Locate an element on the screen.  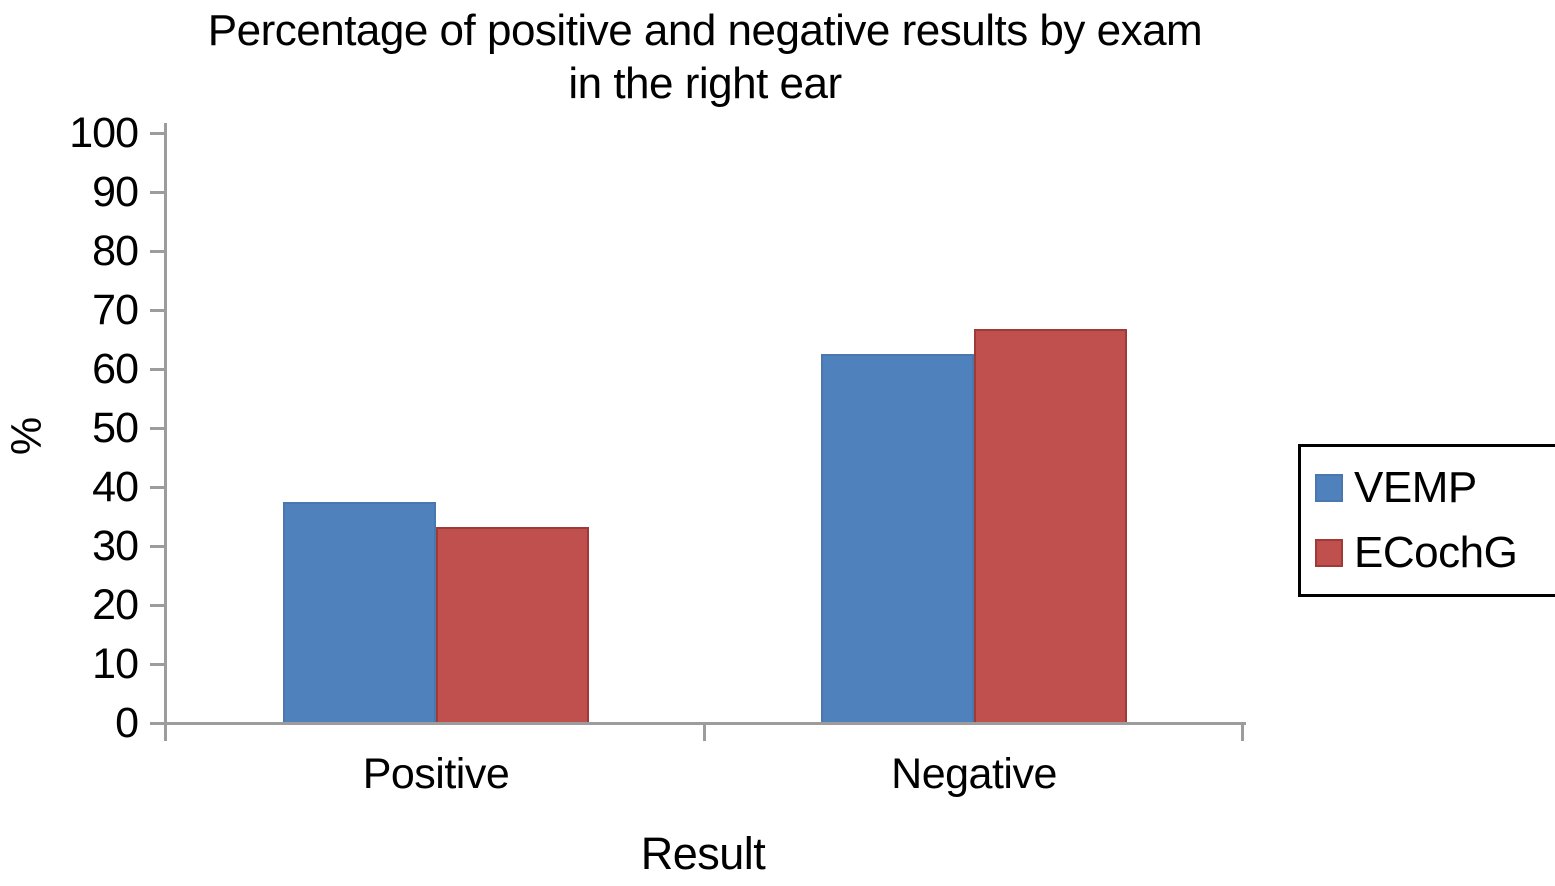
y-tick-label-0: 0 is located at coordinates (127, 723).